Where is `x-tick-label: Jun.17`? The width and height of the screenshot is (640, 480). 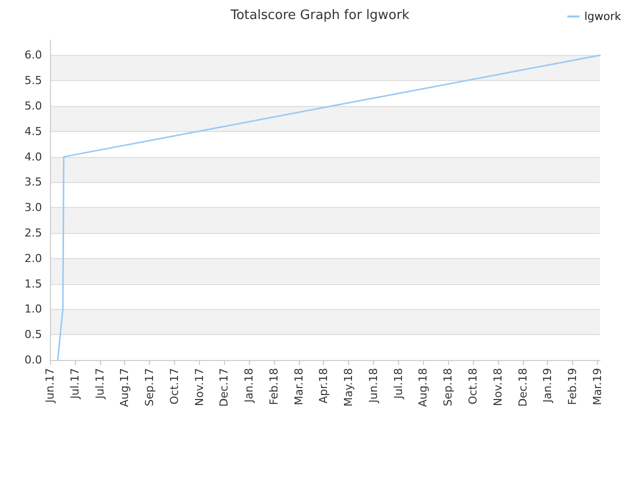
x-tick-label: Jun.17 is located at coordinates (50, 386).